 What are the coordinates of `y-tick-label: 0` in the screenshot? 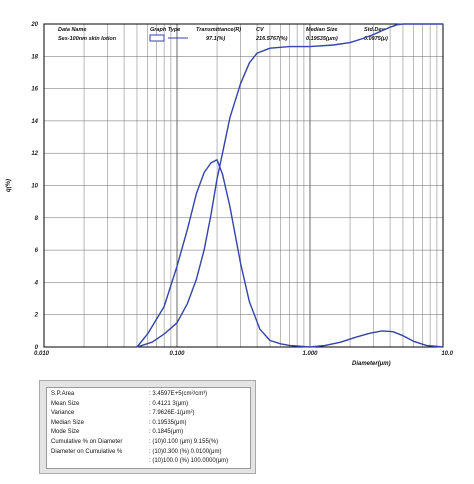 It's located at (37, 348).